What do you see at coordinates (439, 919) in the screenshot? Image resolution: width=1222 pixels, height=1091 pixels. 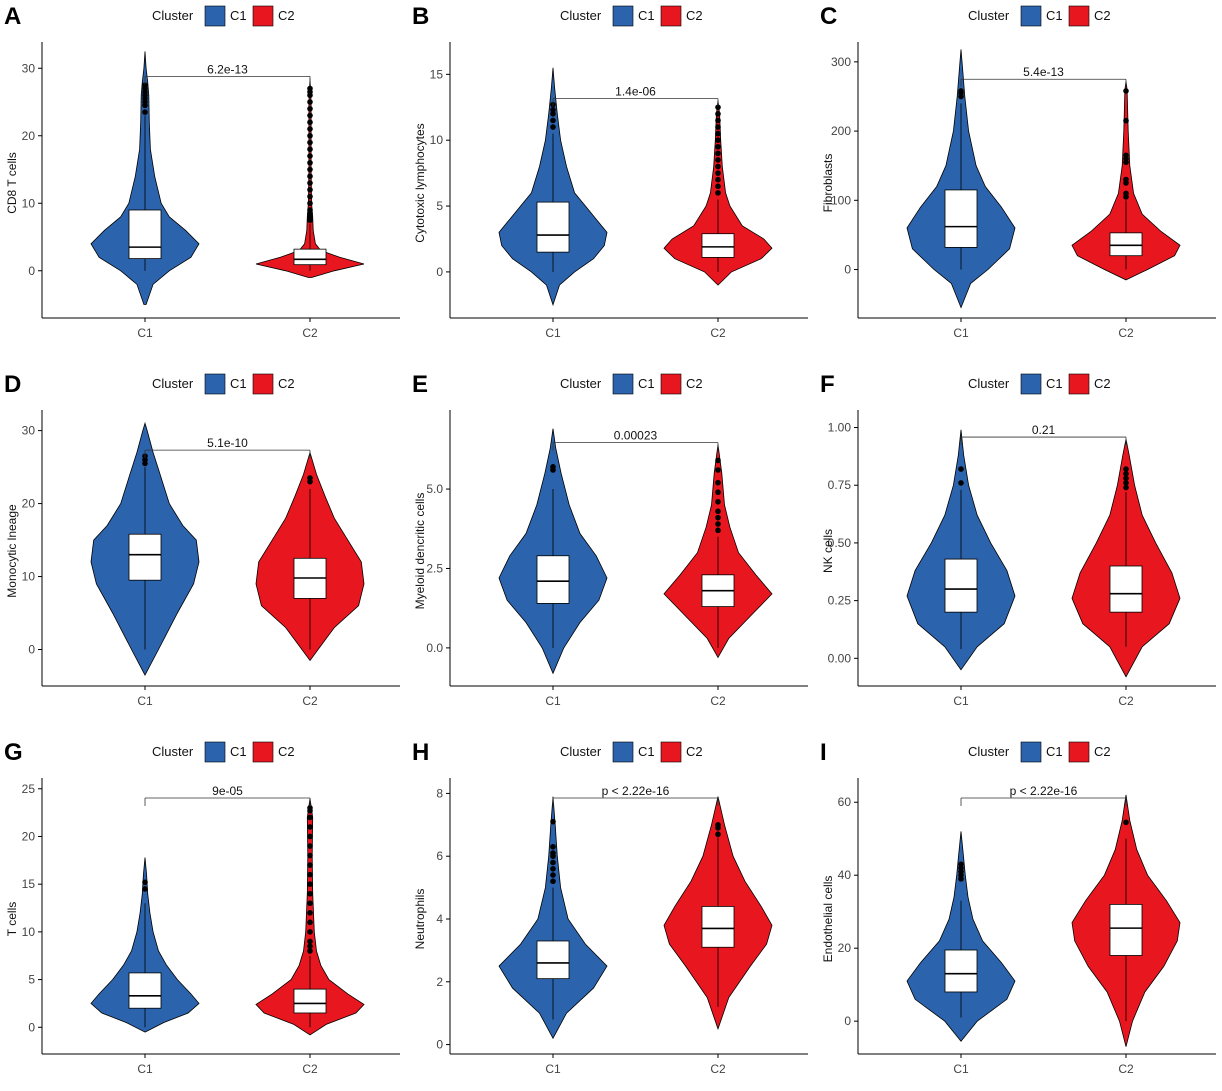 I see `y-tick-label: 4` at bounding box center [439, 919].